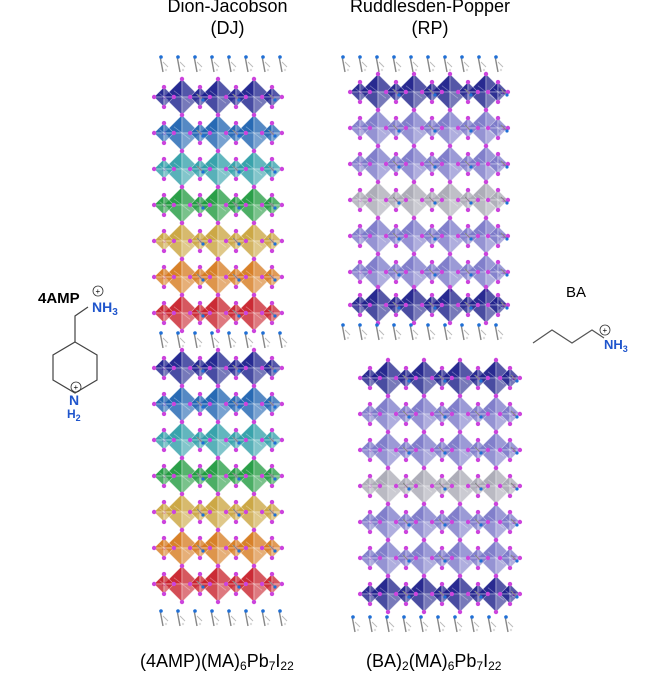 The width and height of the screenshot is (652, 677). I want to click on 4amp-amine: NH3, so click(105, 308).